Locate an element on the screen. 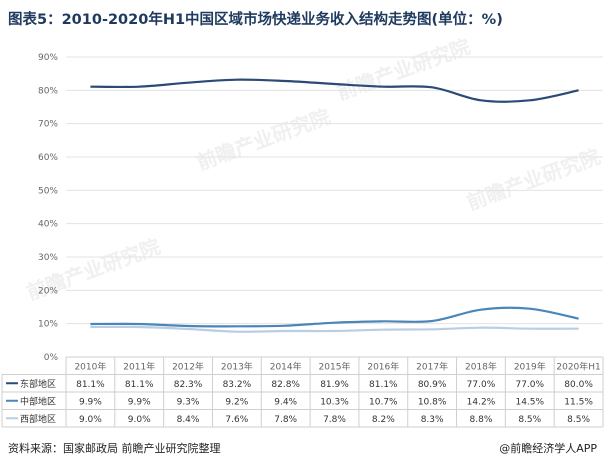 Image resolution: width=605 pixels, height=467 pixels. x-tick-label: 2019年 is located at coordinates (530, 367).